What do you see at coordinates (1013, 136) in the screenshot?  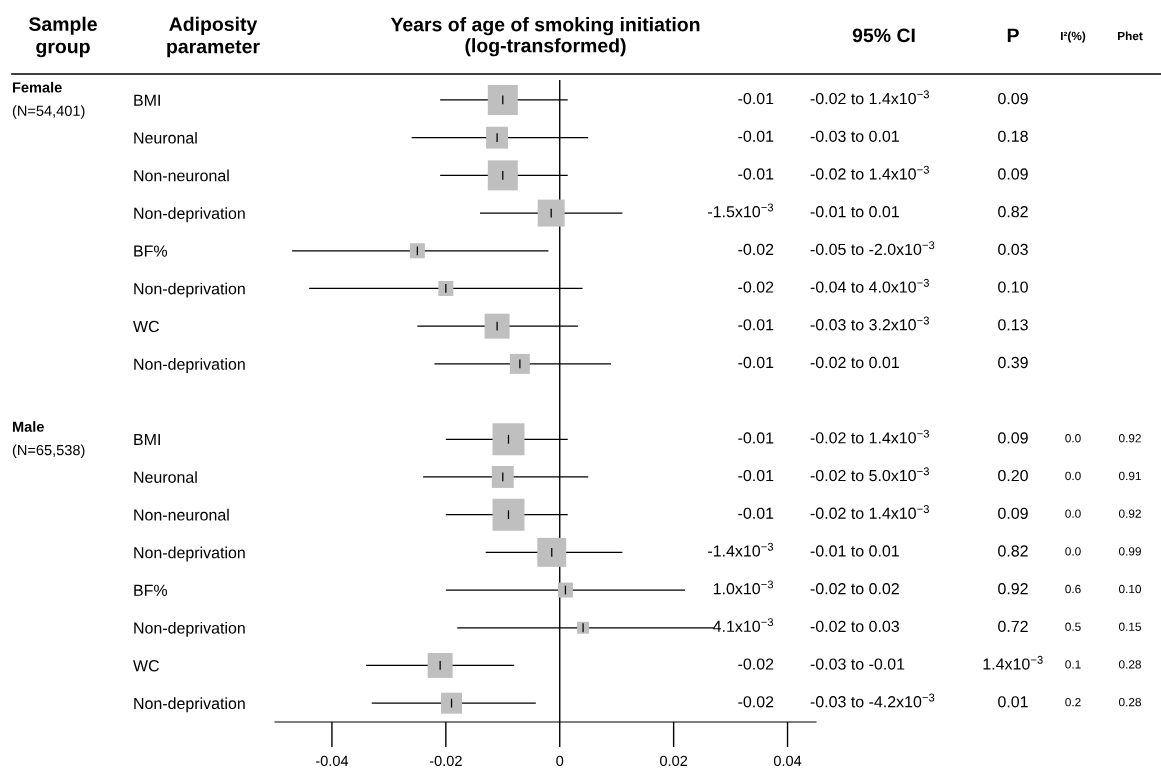 I see `text: 0.18` at bounding box center [1013, 136].